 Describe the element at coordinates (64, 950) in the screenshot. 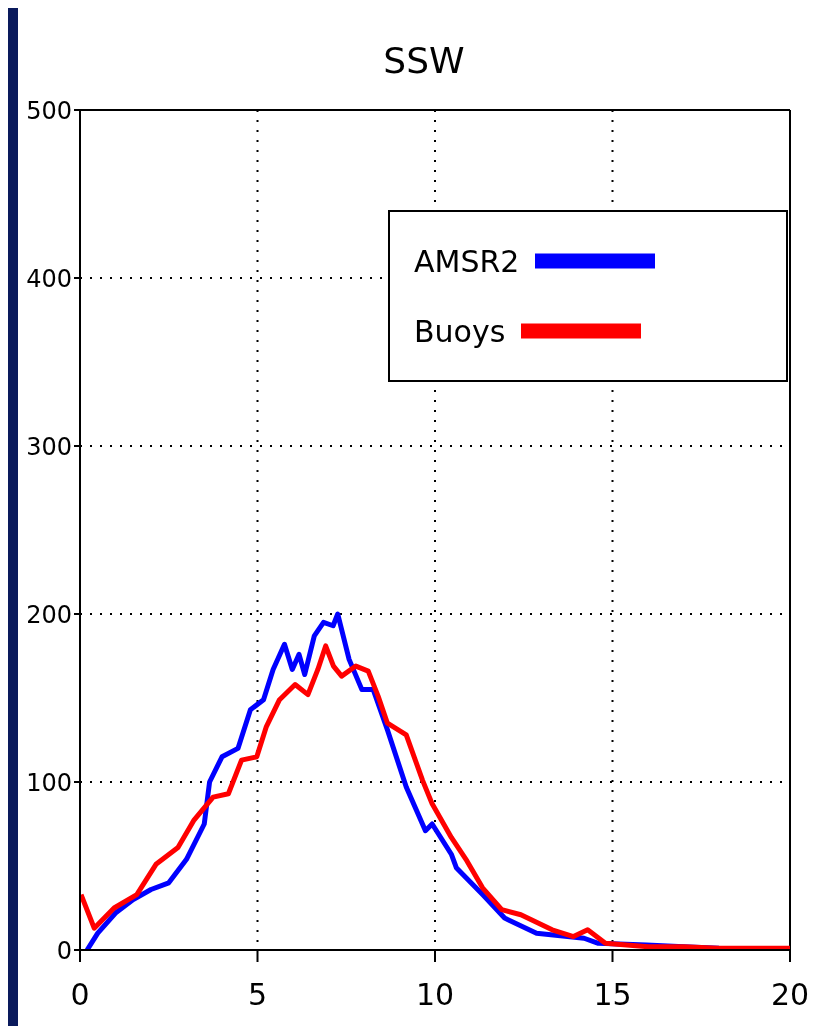

I see `y-tick-label: 0` at that location.